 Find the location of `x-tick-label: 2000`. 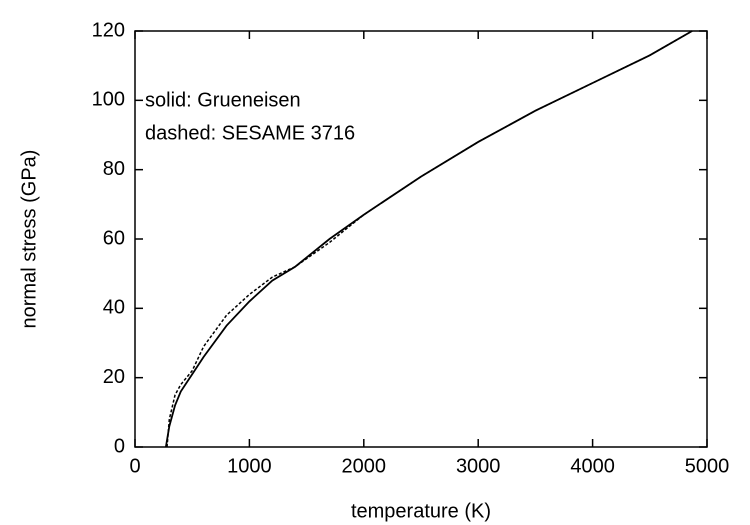

x-tick-label: 2000 is located at coordinates (364, 466).